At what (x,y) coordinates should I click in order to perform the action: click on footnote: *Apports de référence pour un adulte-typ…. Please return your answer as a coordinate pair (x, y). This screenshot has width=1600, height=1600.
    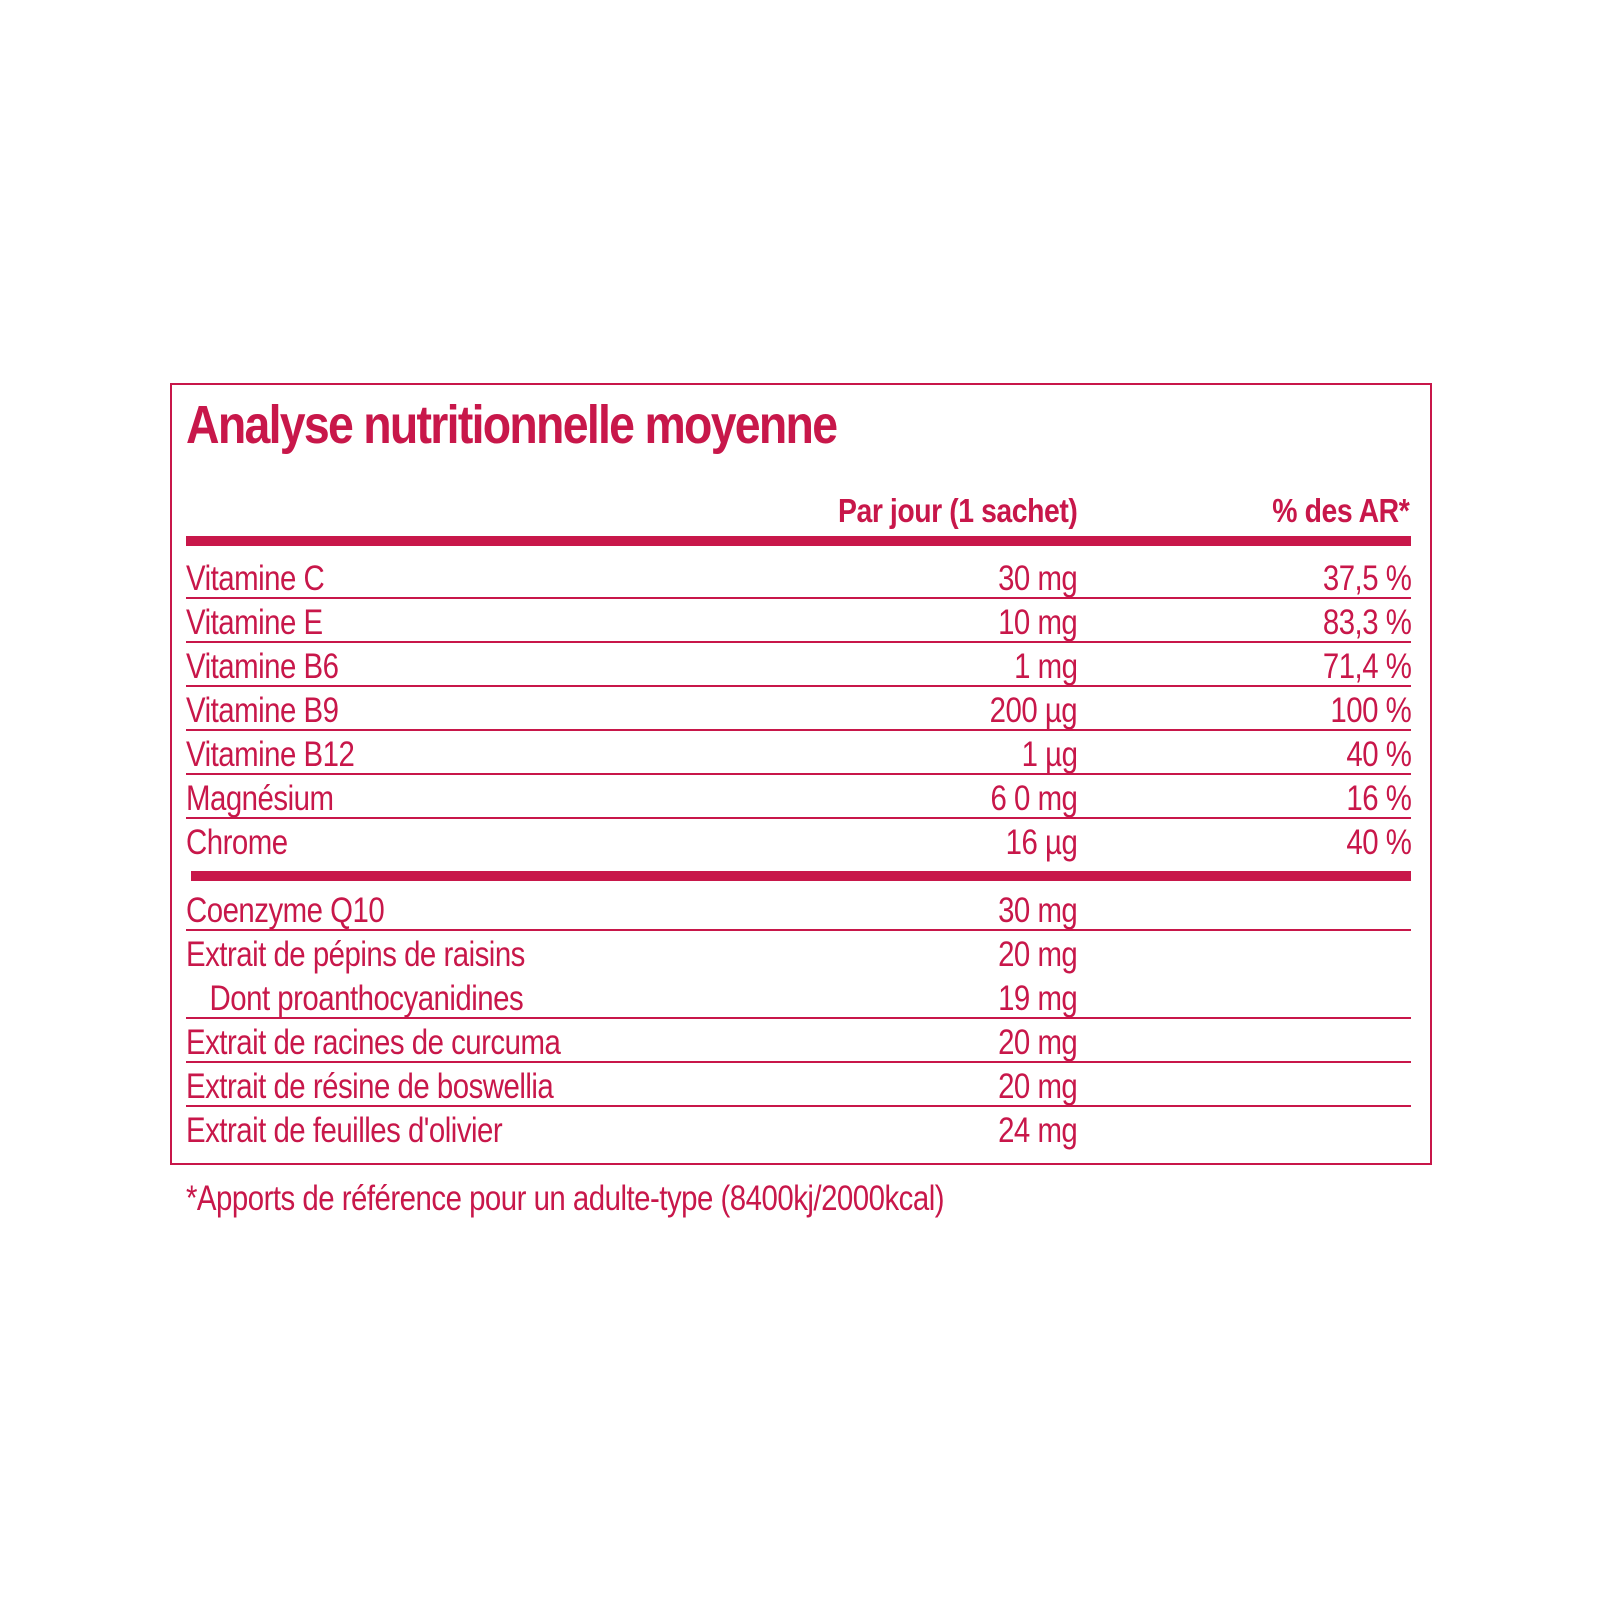
    Looking at the image, I should click on (565, 1198).